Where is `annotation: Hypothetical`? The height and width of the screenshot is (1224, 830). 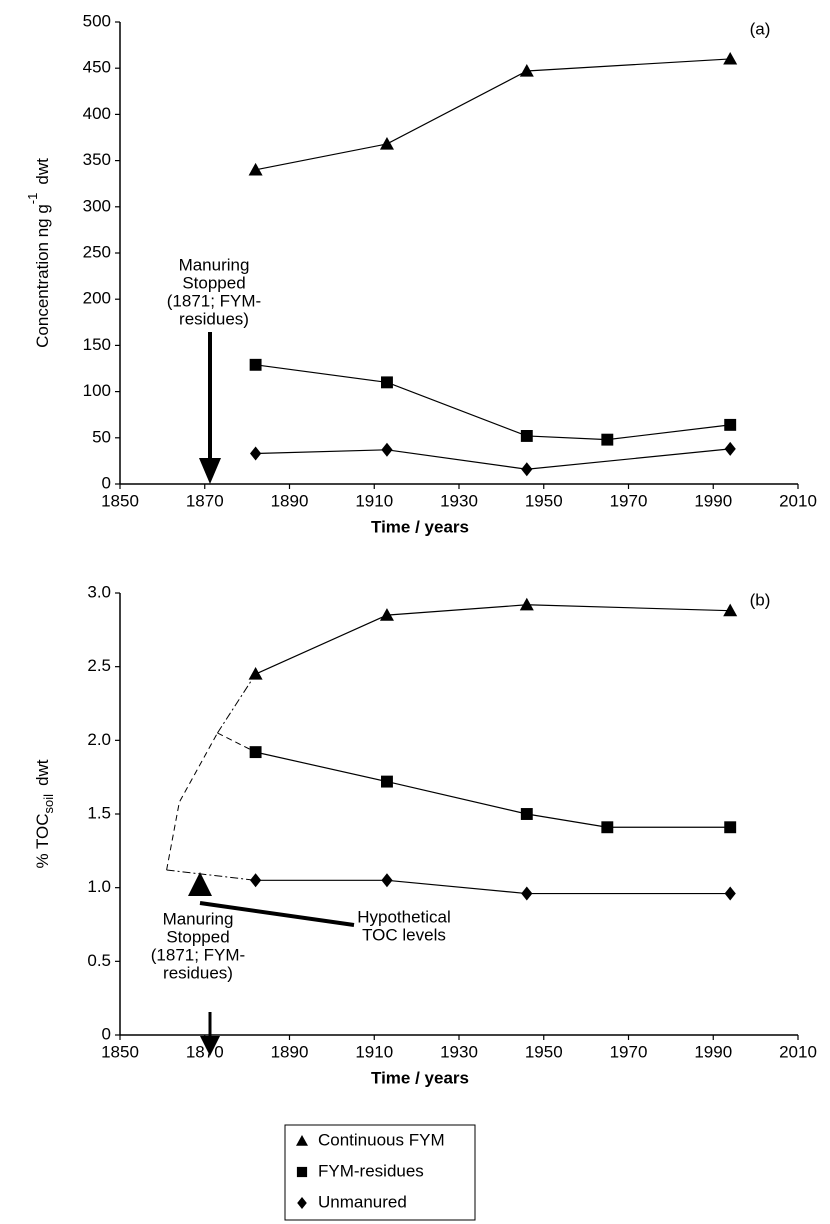
annotation: Hypothetical is located at coordinates (404, 916).